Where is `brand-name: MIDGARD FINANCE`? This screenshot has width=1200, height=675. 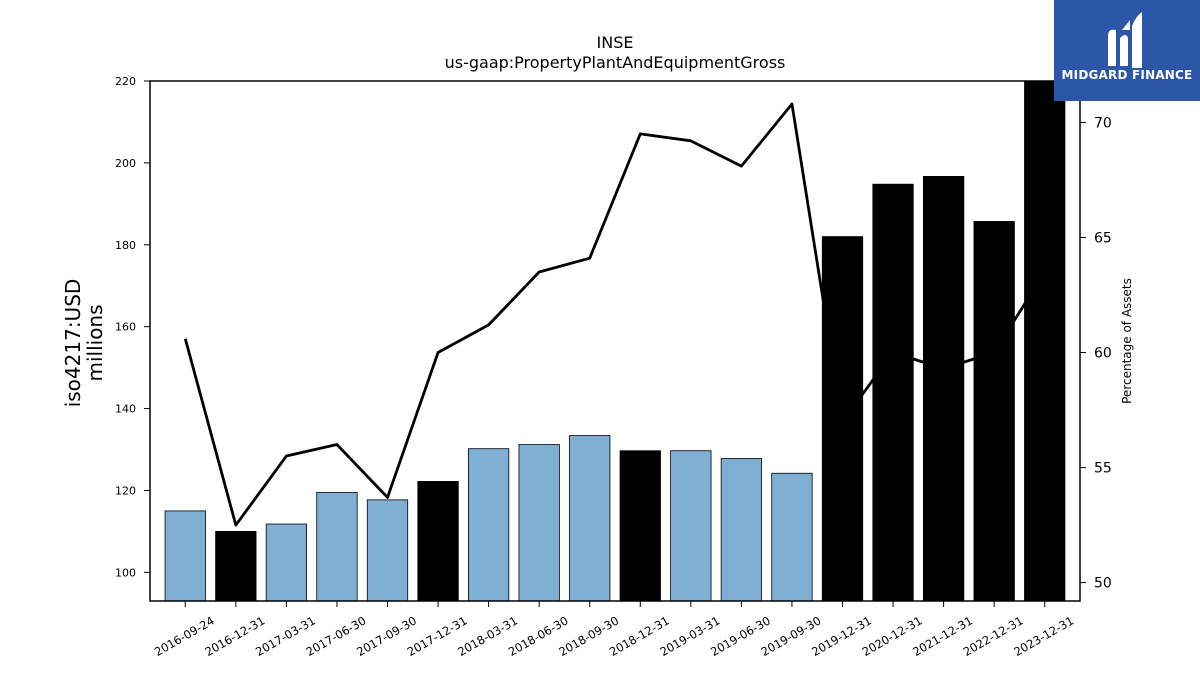
brand-name: MIDGARD FINANCE is located at coordinates (1127, 75).